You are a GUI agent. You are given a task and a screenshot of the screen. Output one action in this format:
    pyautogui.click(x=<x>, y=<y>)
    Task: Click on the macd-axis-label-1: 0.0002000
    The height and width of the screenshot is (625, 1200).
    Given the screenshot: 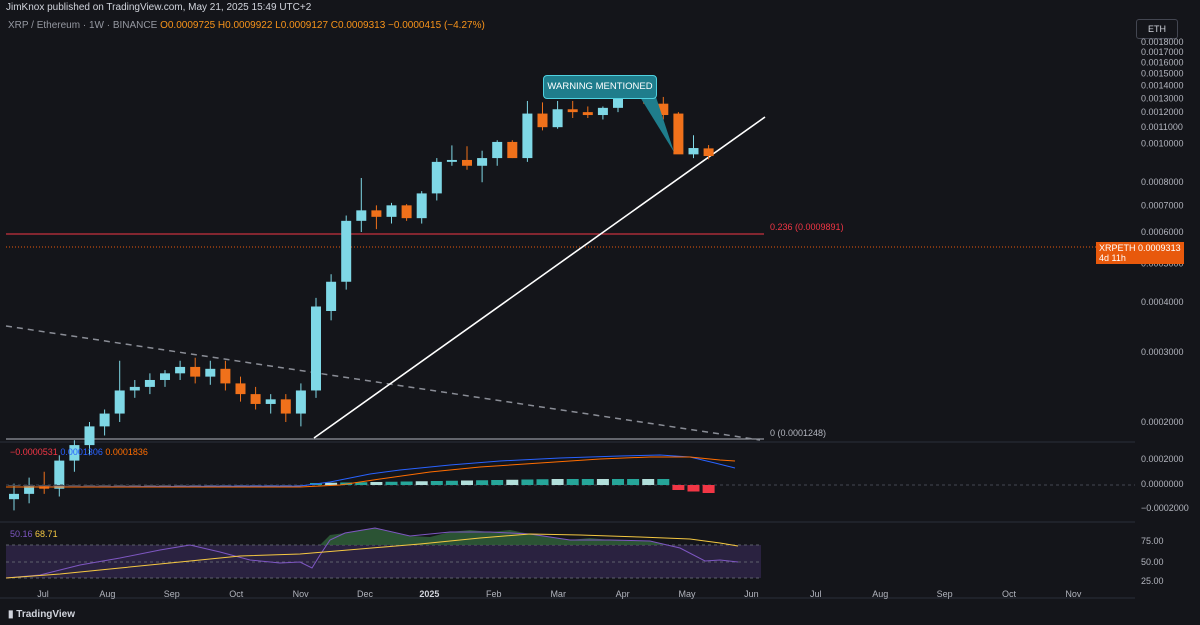 What is the action you would take?
    pyautogui.click(x=1162, y=459)
    